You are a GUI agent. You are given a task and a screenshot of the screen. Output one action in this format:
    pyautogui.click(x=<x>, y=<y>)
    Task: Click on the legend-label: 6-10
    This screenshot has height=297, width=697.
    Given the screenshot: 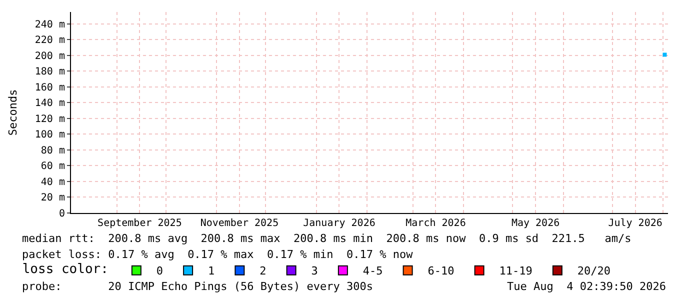 What is the action you would take?
    pyautogui.click(x=441, y=271)
    